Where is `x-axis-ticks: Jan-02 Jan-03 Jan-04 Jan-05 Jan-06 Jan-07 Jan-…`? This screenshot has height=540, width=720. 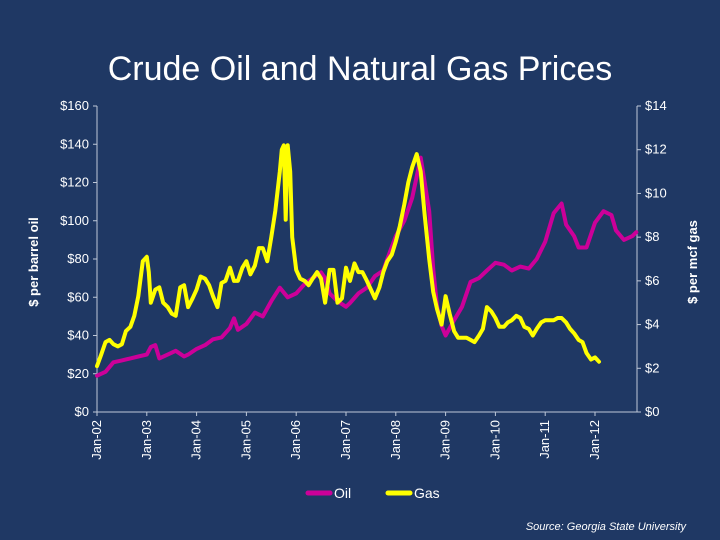 x-axis-ticks: Jan-02 Jan-03 Jan-04 Jan-05 Jan-06 Jan-07 Jan-… is located at coordinates (345, 436).